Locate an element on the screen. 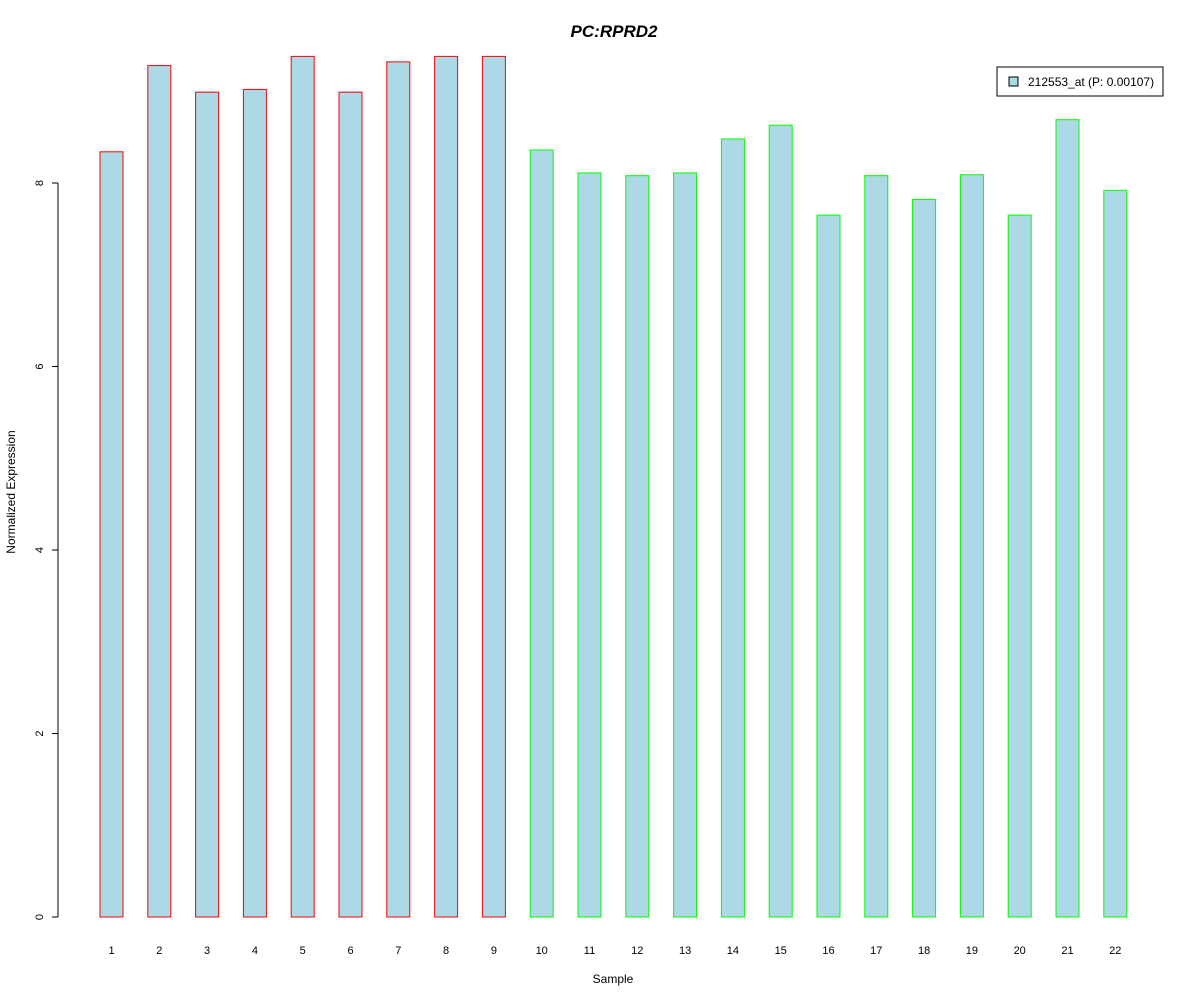  x-tick-label: 5 is located at coordinates (303, 951).